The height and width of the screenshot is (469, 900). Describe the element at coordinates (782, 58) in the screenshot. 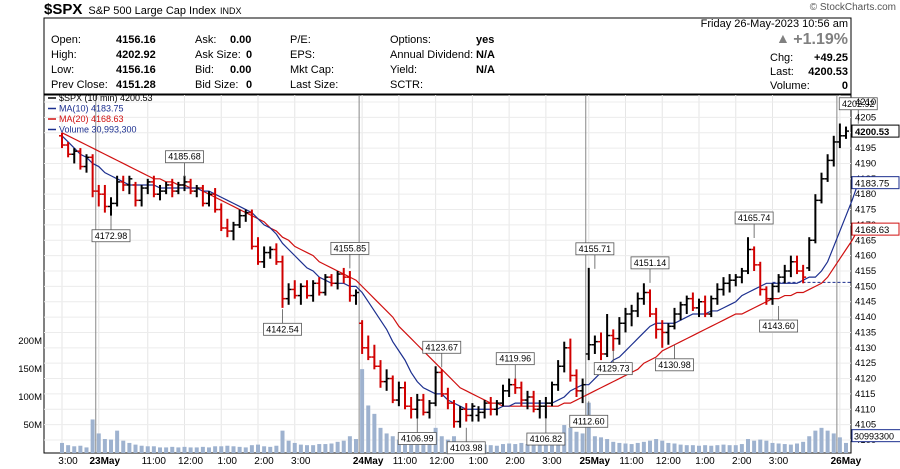

I see `field-chg-label: Chg:` at that location.